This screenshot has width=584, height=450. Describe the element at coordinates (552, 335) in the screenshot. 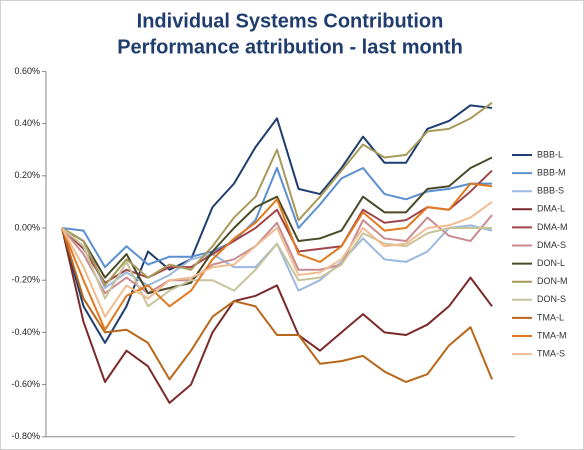

I see `legend-label: TMA-M` at that location.